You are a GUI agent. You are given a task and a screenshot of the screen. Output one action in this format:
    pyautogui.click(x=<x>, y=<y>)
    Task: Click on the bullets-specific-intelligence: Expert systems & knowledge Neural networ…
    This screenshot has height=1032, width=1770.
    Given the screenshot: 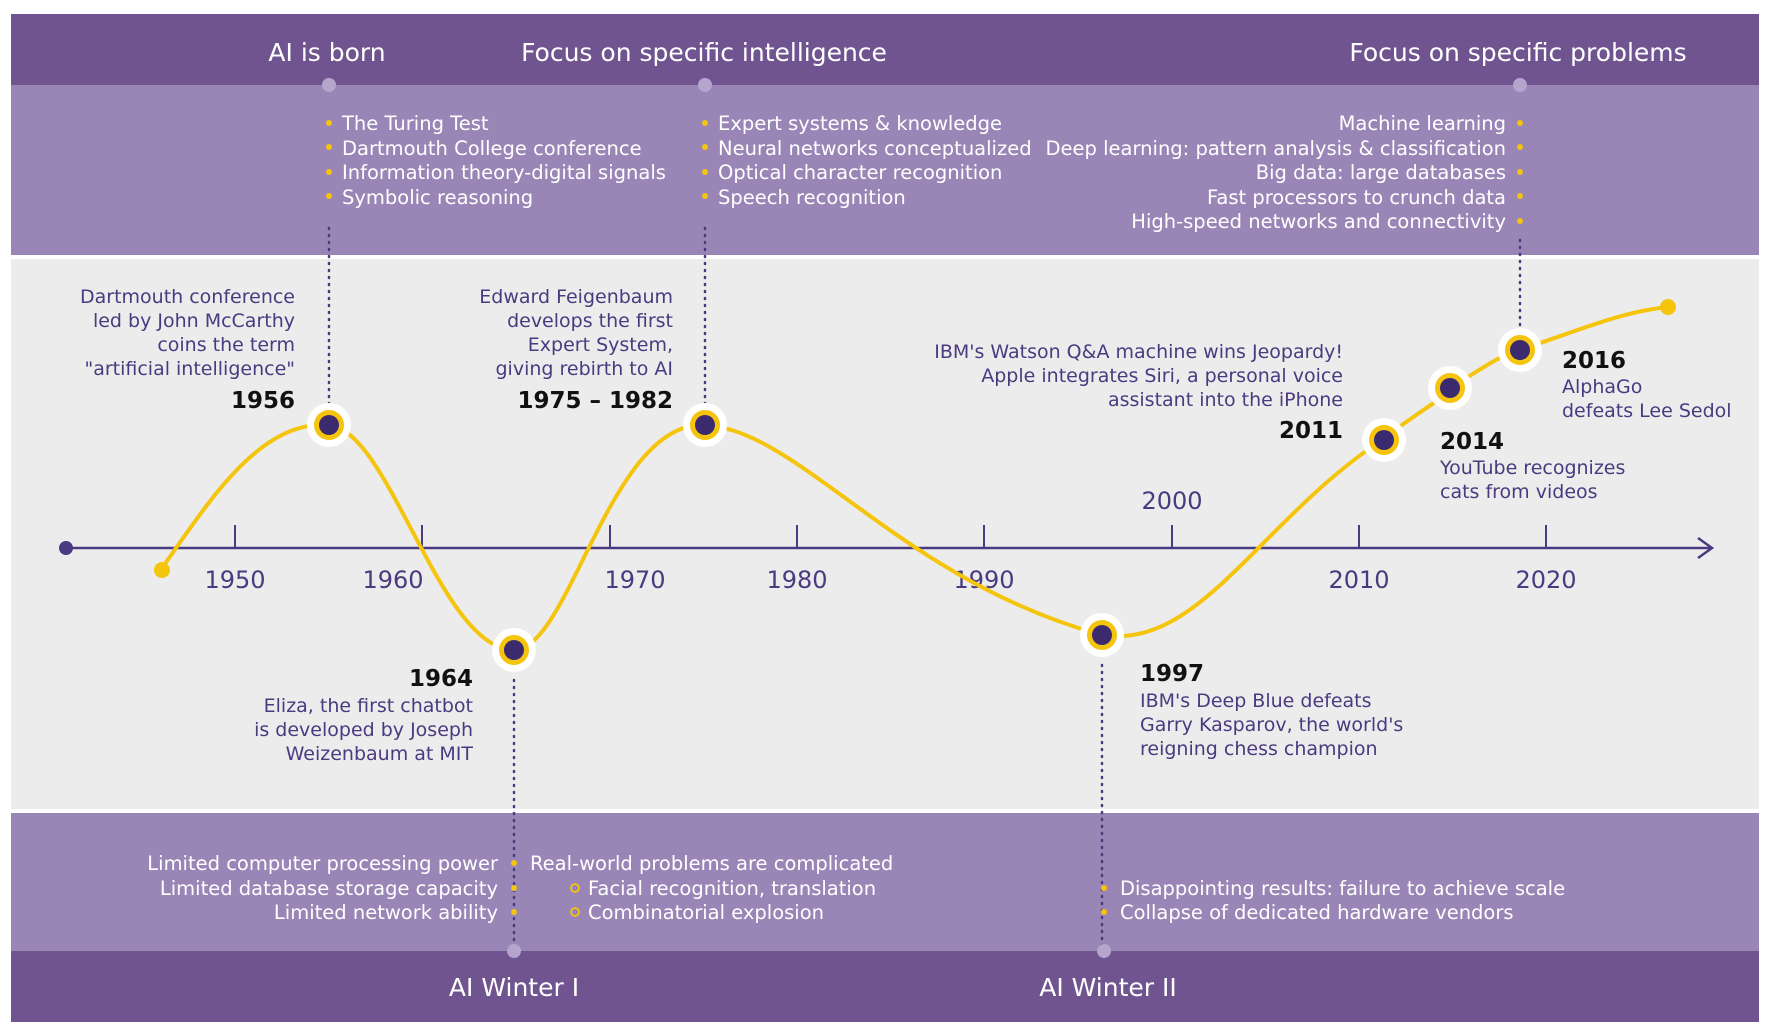 What is the action you would take?
    pyautogui.click(x=867, y=160)
    